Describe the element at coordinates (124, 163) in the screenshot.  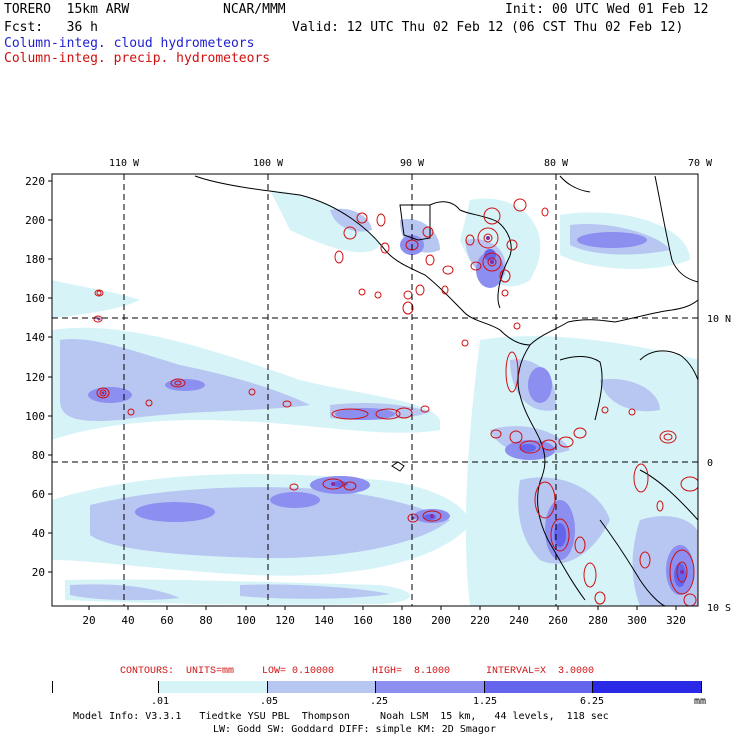
I see `lon-label: 110 W` at that location.